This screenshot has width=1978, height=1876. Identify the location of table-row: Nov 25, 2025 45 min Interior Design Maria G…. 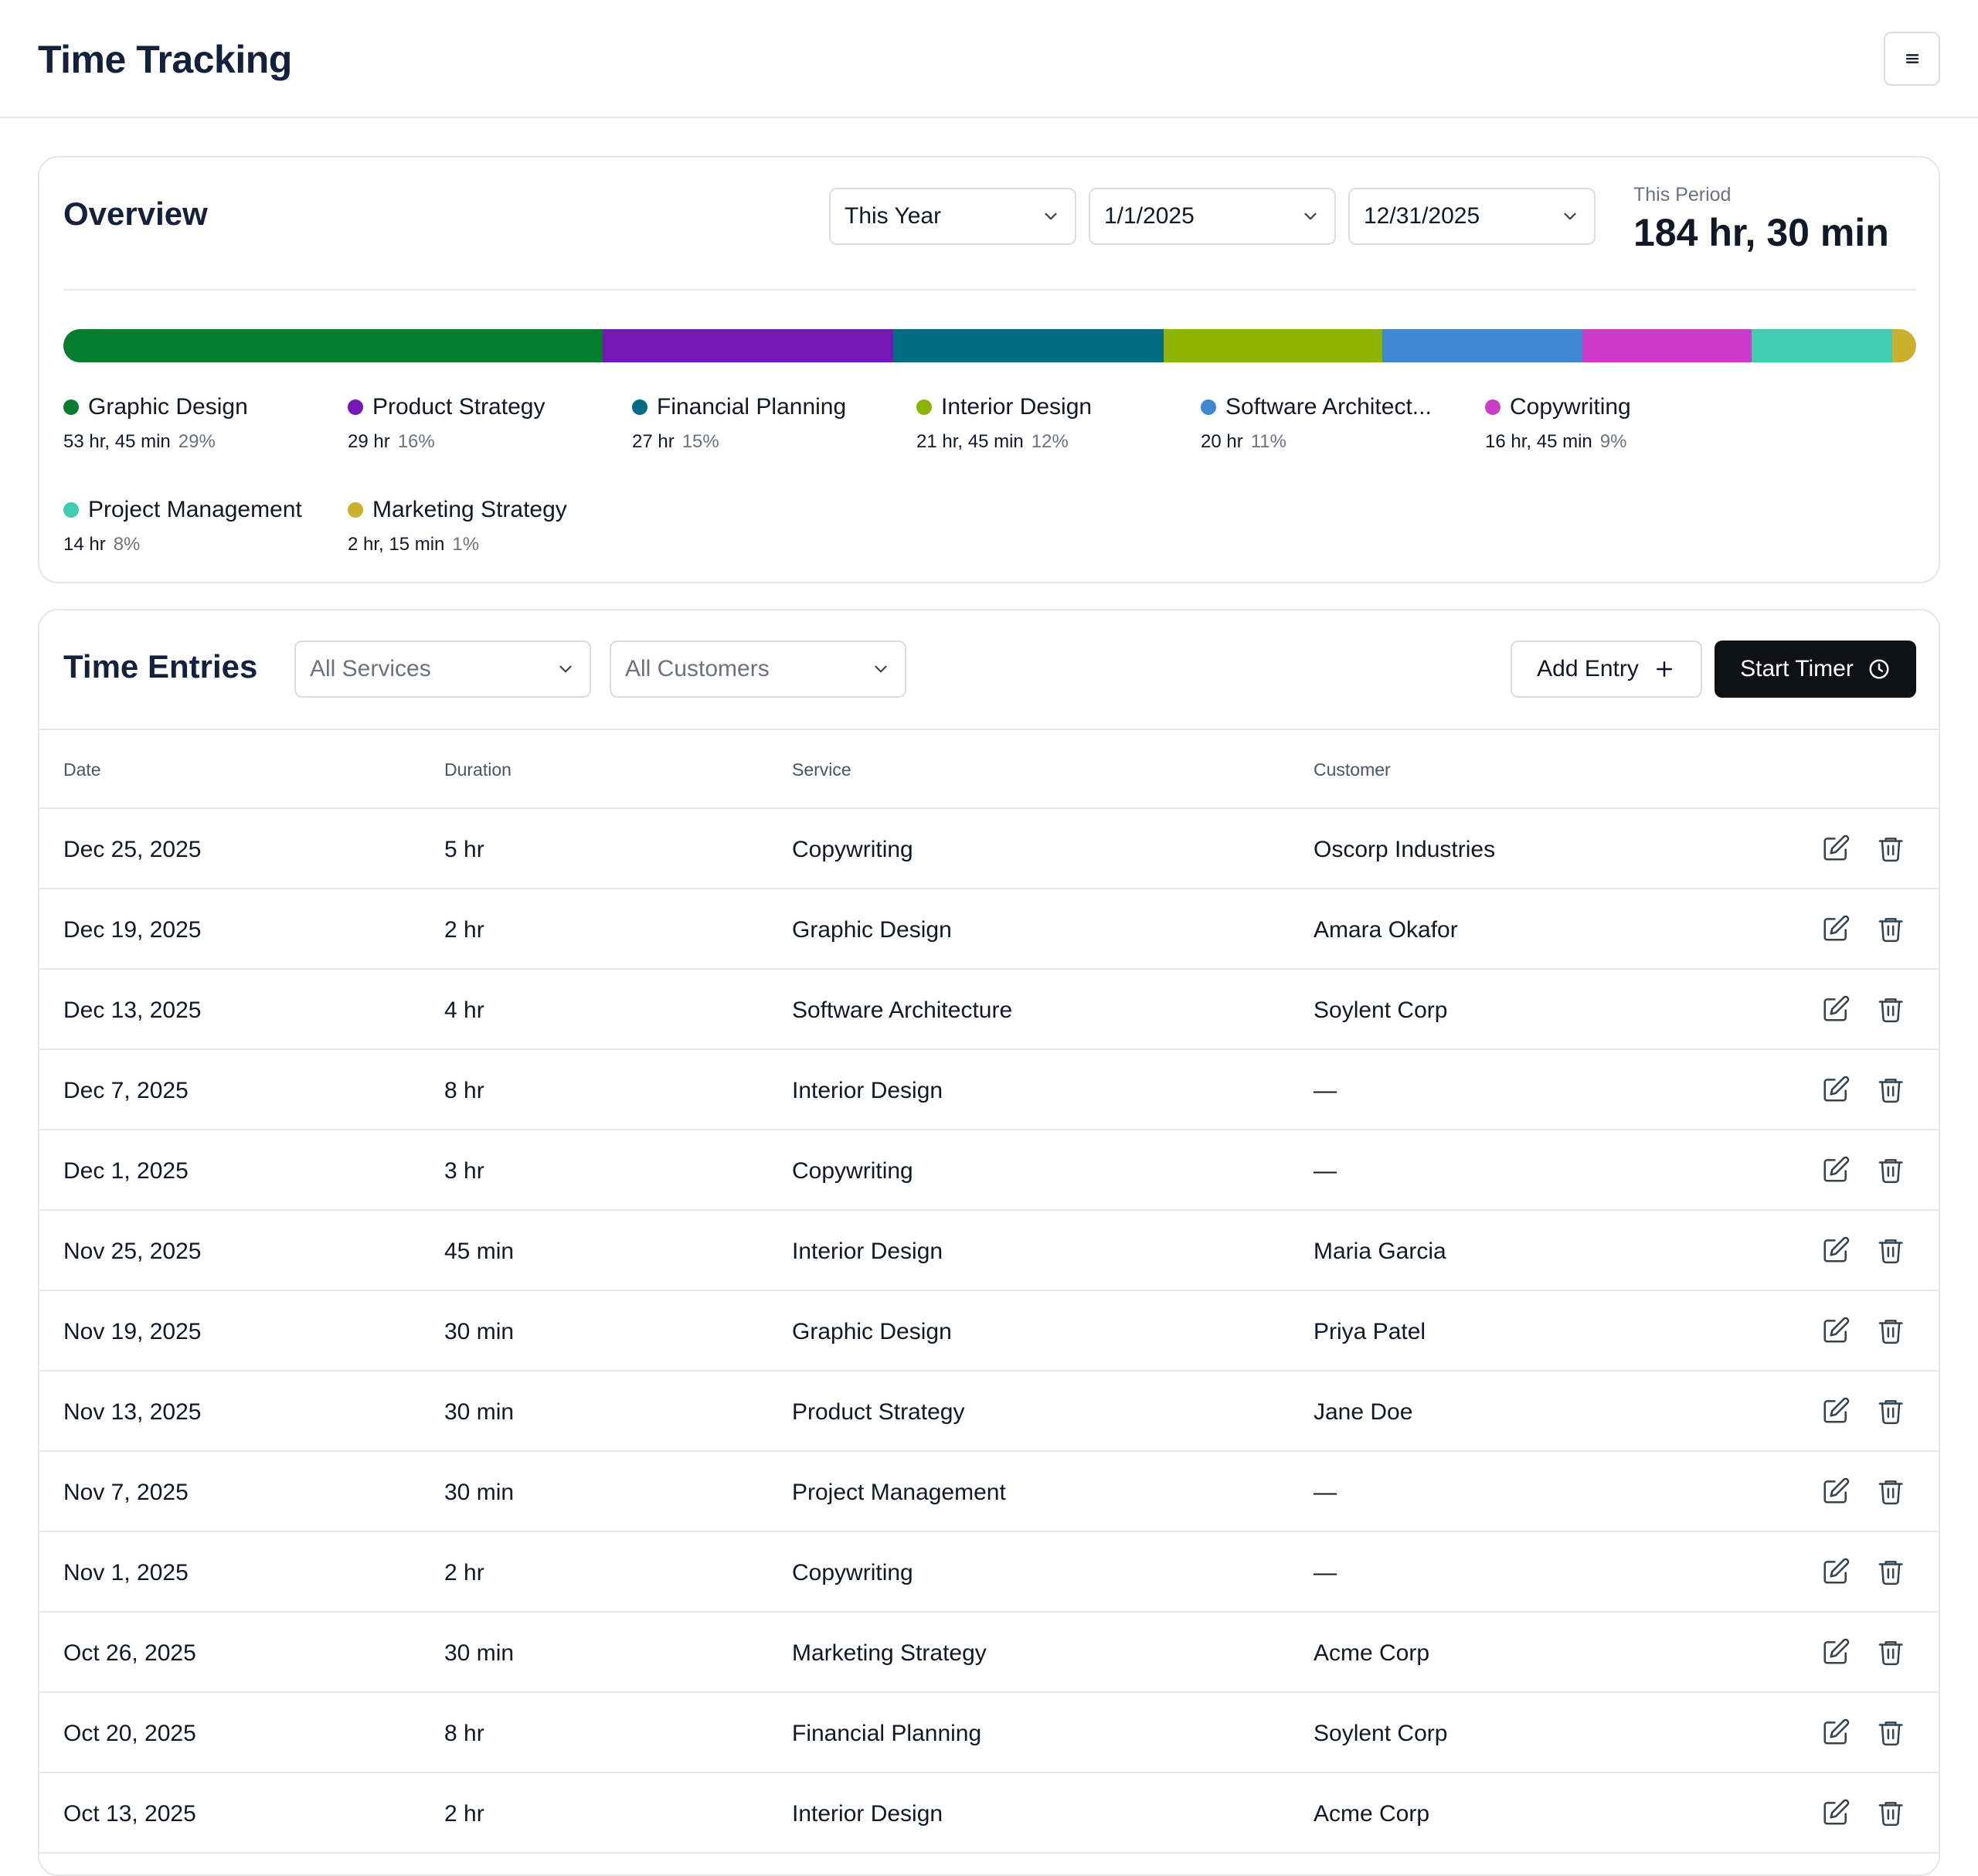
(989, 1251).